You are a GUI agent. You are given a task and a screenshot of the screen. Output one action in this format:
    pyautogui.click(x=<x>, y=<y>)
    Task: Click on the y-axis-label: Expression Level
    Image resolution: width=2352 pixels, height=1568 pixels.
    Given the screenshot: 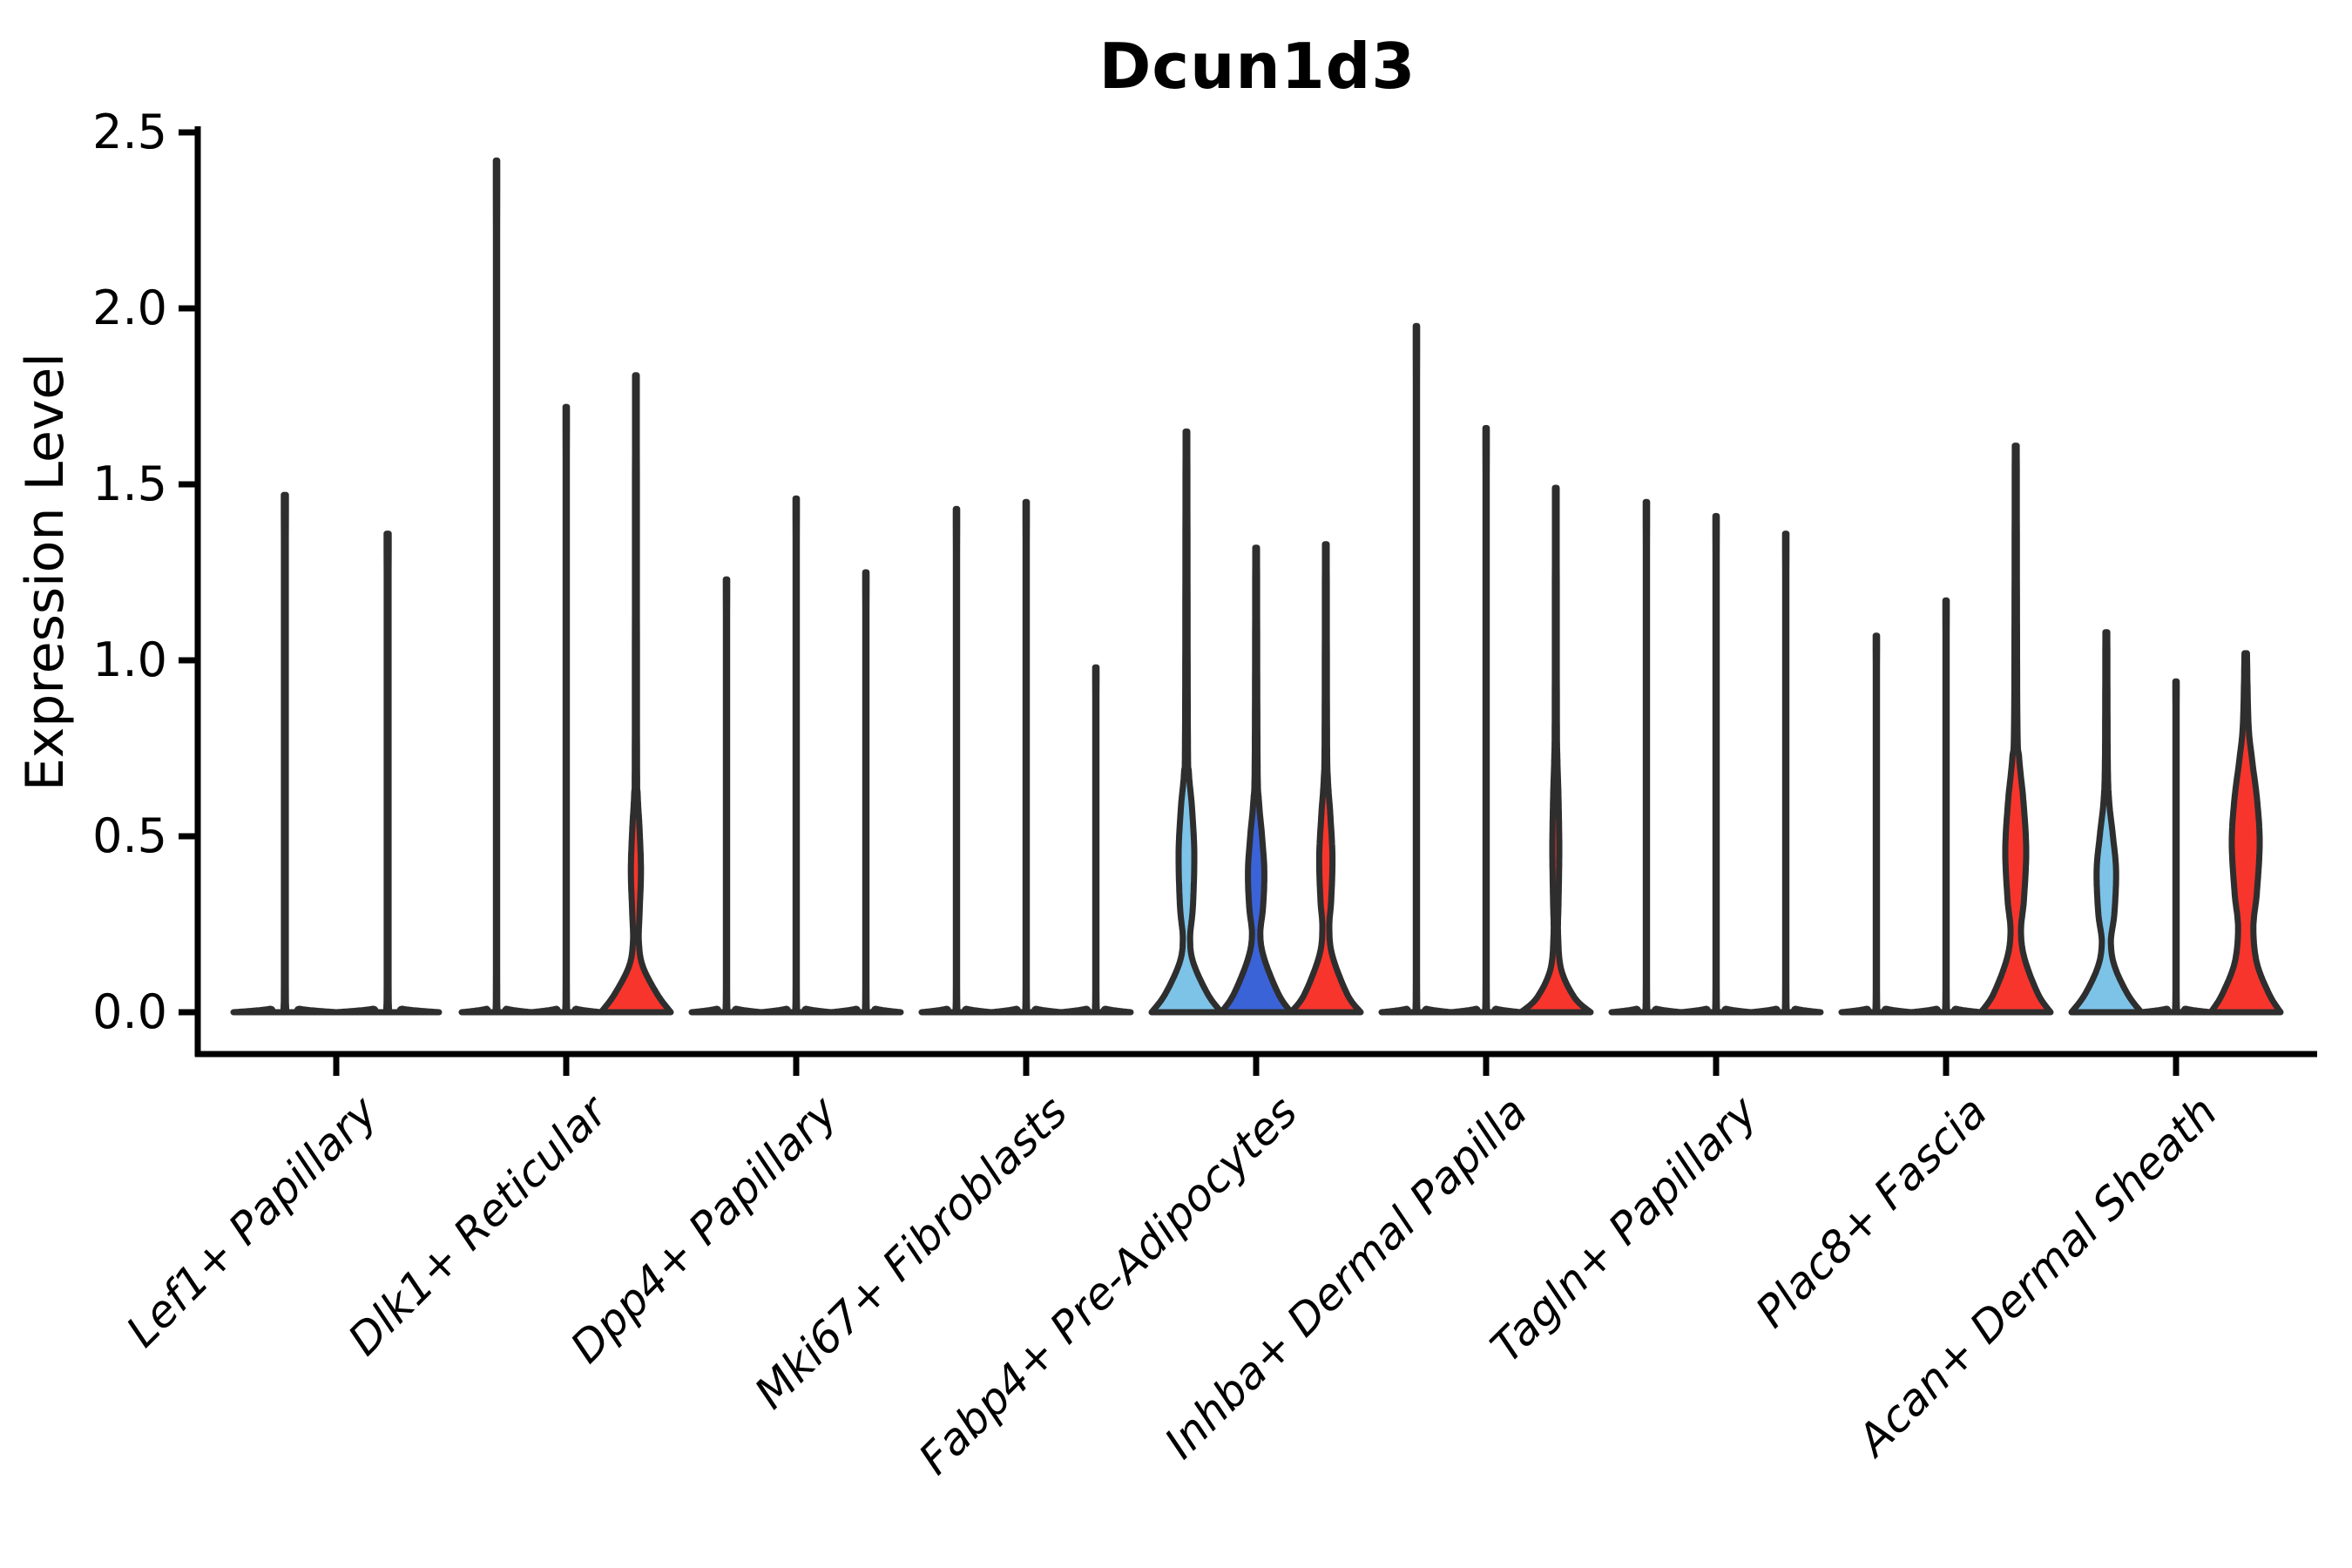 What is the action you would take?
    pyautogui.click(x=45, y=572)
    